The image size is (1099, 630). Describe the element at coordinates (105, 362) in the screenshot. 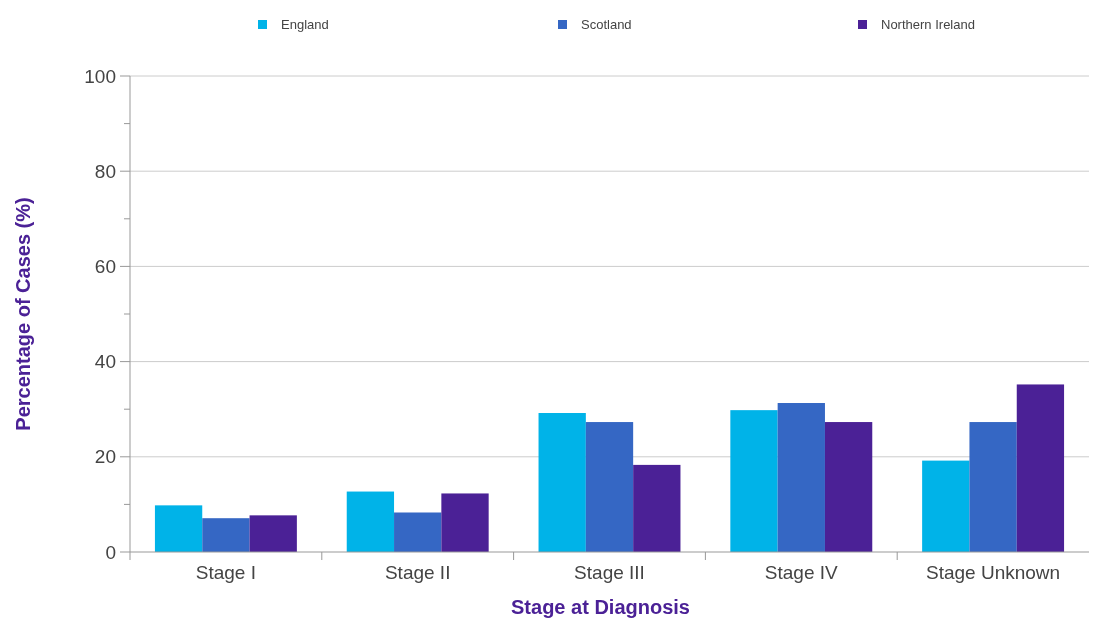

I see `y-tick-label: 40` at that location.